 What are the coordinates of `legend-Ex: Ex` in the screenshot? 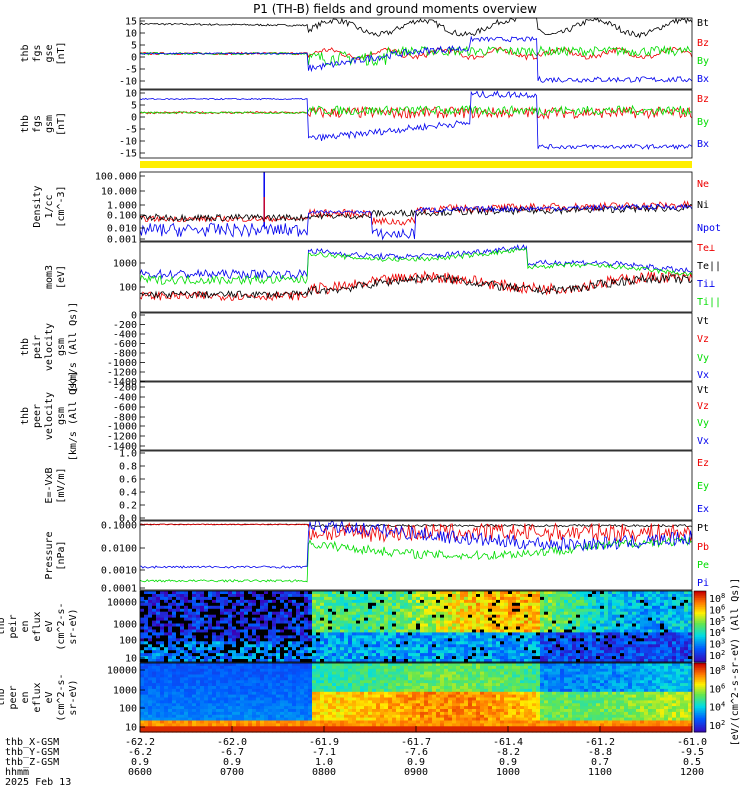 It's located at (703, 509).